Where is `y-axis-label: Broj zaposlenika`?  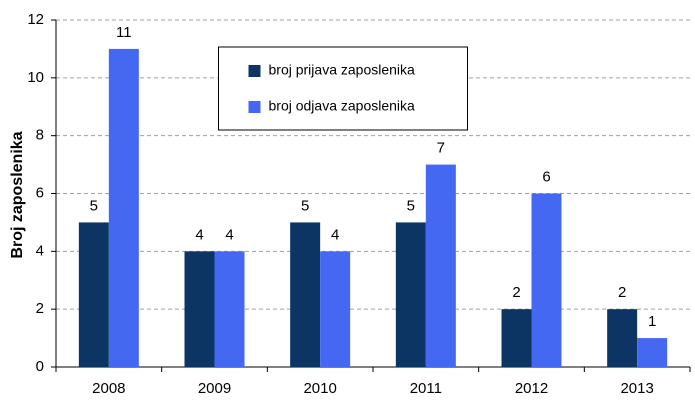 y-axis-label: Broj zaposlenika is located at coordinates (17, 194).